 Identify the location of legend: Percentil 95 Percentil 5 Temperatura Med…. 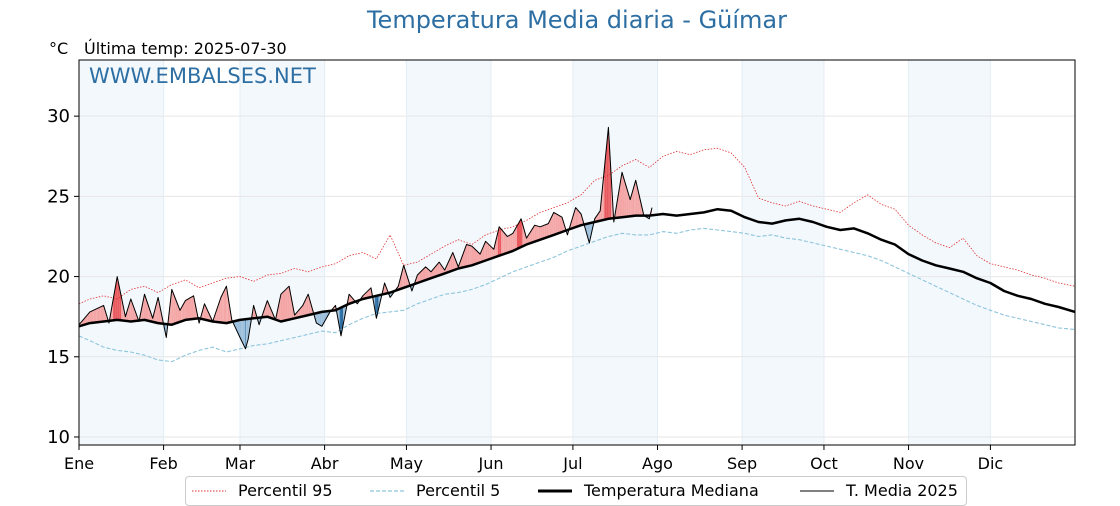
(576, 491).